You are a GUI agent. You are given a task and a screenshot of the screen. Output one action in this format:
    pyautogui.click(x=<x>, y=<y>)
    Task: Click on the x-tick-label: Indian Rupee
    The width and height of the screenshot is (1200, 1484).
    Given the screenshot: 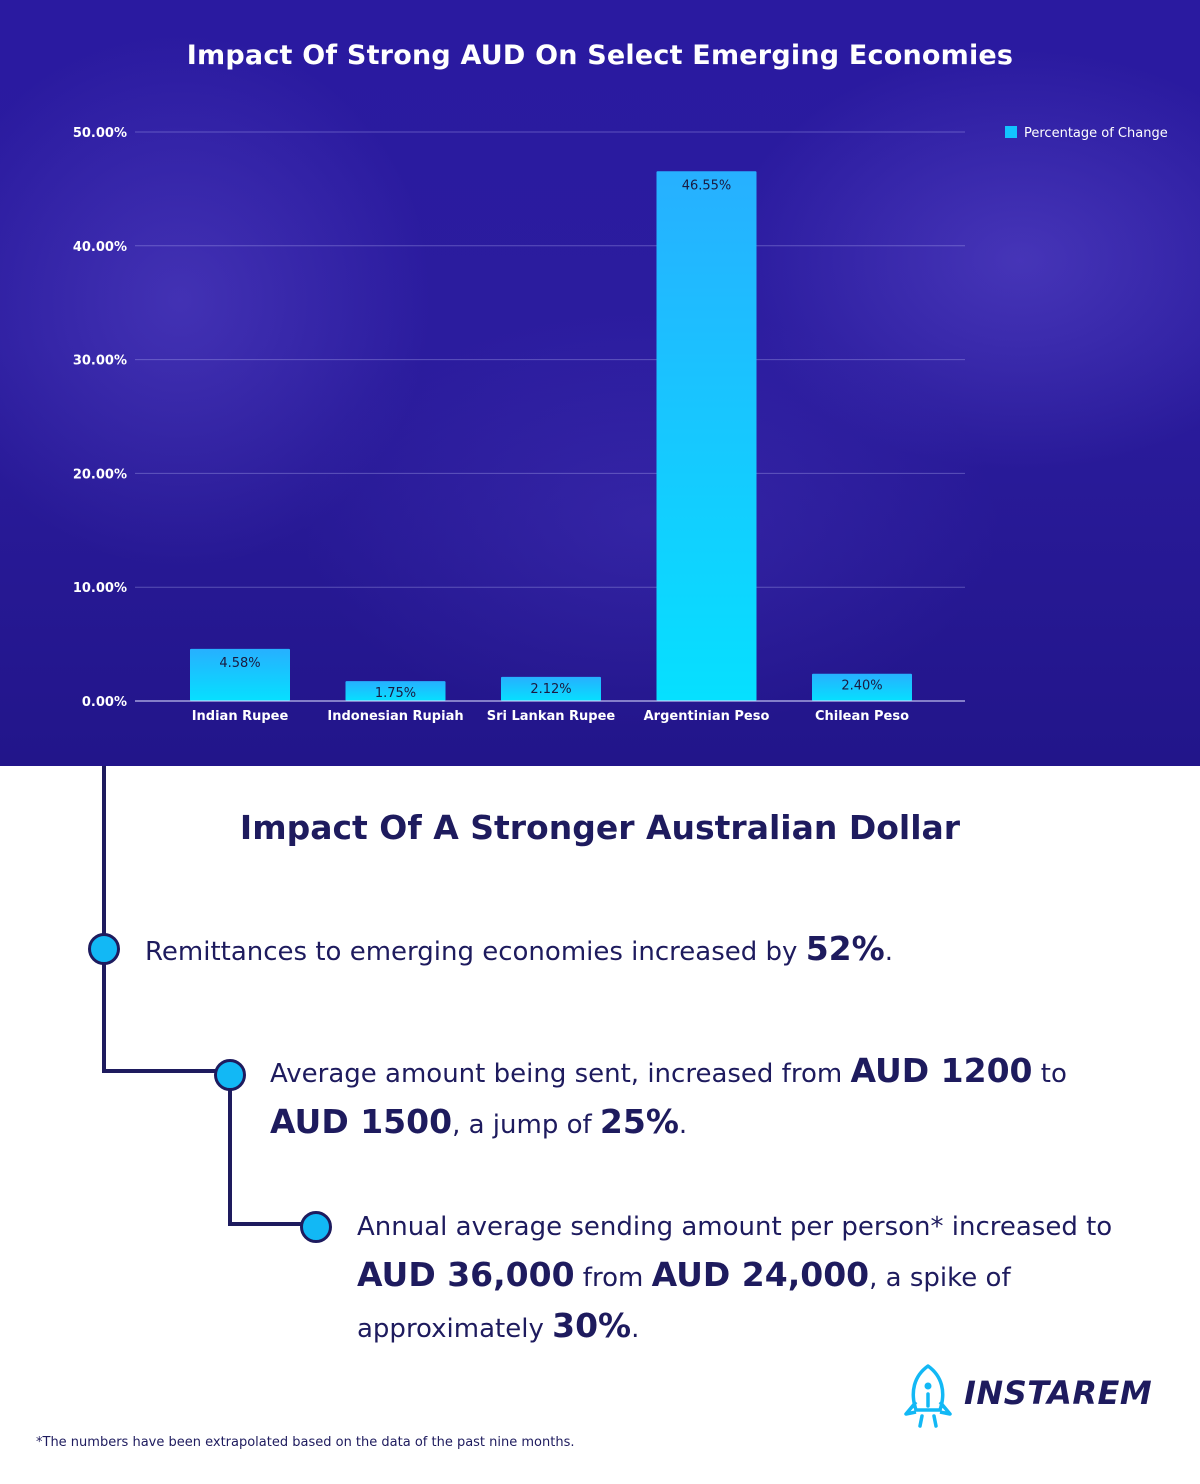 What is the action you would take?
    pyautogui.click(x=240, y=716)
    